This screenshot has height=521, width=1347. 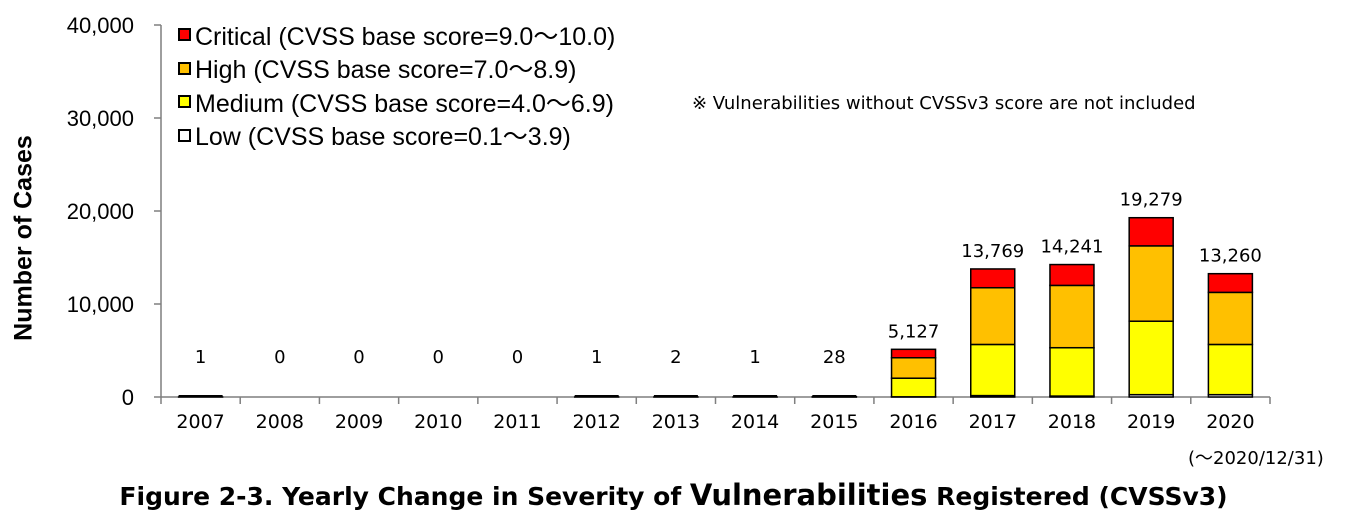 What do you see at coordinates (1072, 422) in the screenshot?
I see `x-tick-label: 2018` at bounding box center [1072, 422].